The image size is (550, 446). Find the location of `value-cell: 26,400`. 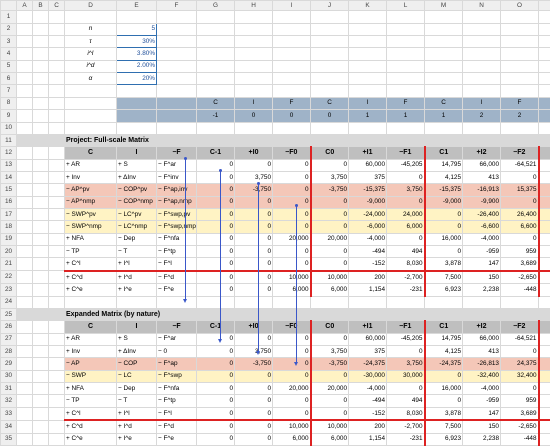

value-cell: 26,400 is located at coordinates (519, 215).